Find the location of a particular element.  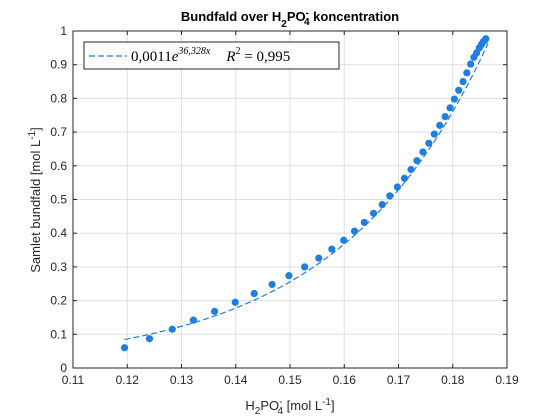

y-tick-label: 0.6 is located at coordinates (58, 166).